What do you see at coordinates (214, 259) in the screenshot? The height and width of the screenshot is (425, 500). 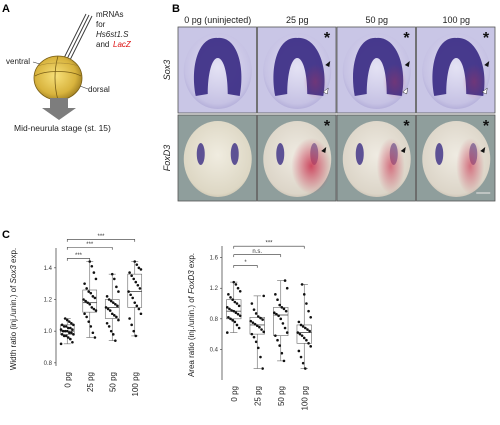 I see `y-tick-label: 1.6` at bounding box center [214, 259].